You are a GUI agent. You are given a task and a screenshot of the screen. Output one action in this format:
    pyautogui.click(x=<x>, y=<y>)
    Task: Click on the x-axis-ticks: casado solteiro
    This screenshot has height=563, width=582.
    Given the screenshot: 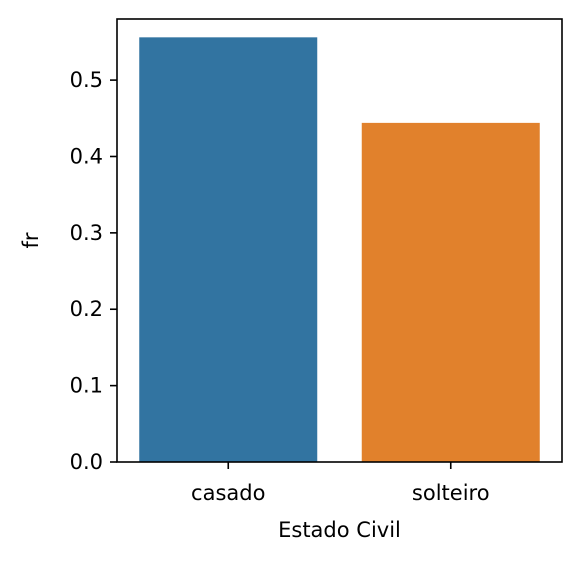 What is the action you would take?
    pyautogui.click(x=340, y=483)
    